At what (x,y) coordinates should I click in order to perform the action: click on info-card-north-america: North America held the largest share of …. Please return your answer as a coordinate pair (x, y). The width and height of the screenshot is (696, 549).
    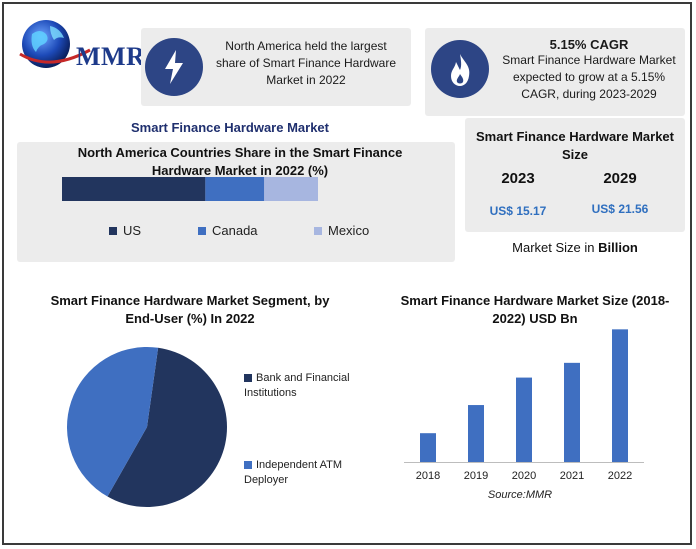
    Looking at the image, I should click on (276, 67).